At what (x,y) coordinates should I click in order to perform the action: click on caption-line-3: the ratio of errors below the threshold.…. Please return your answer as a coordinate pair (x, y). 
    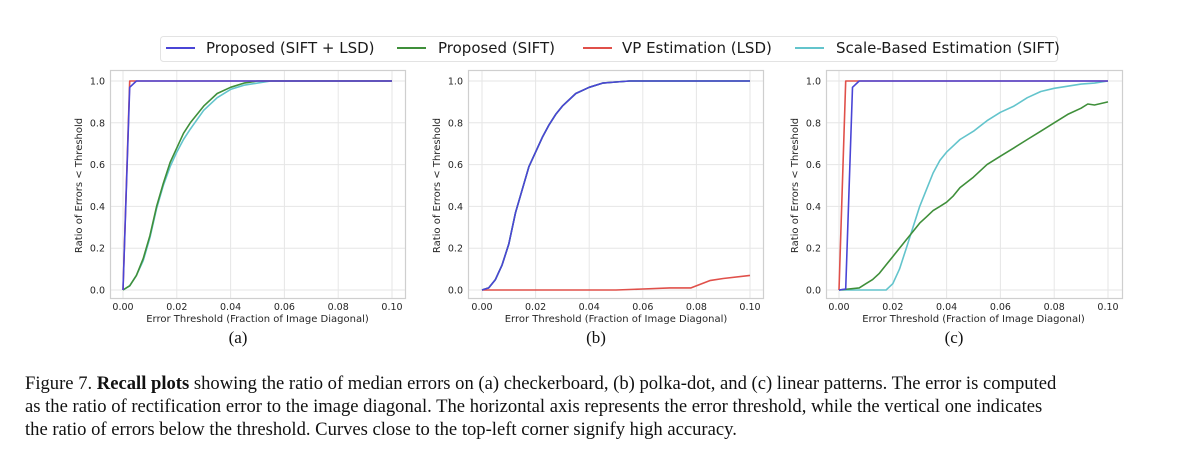
    Looking at the image, I should click on (381, 429).